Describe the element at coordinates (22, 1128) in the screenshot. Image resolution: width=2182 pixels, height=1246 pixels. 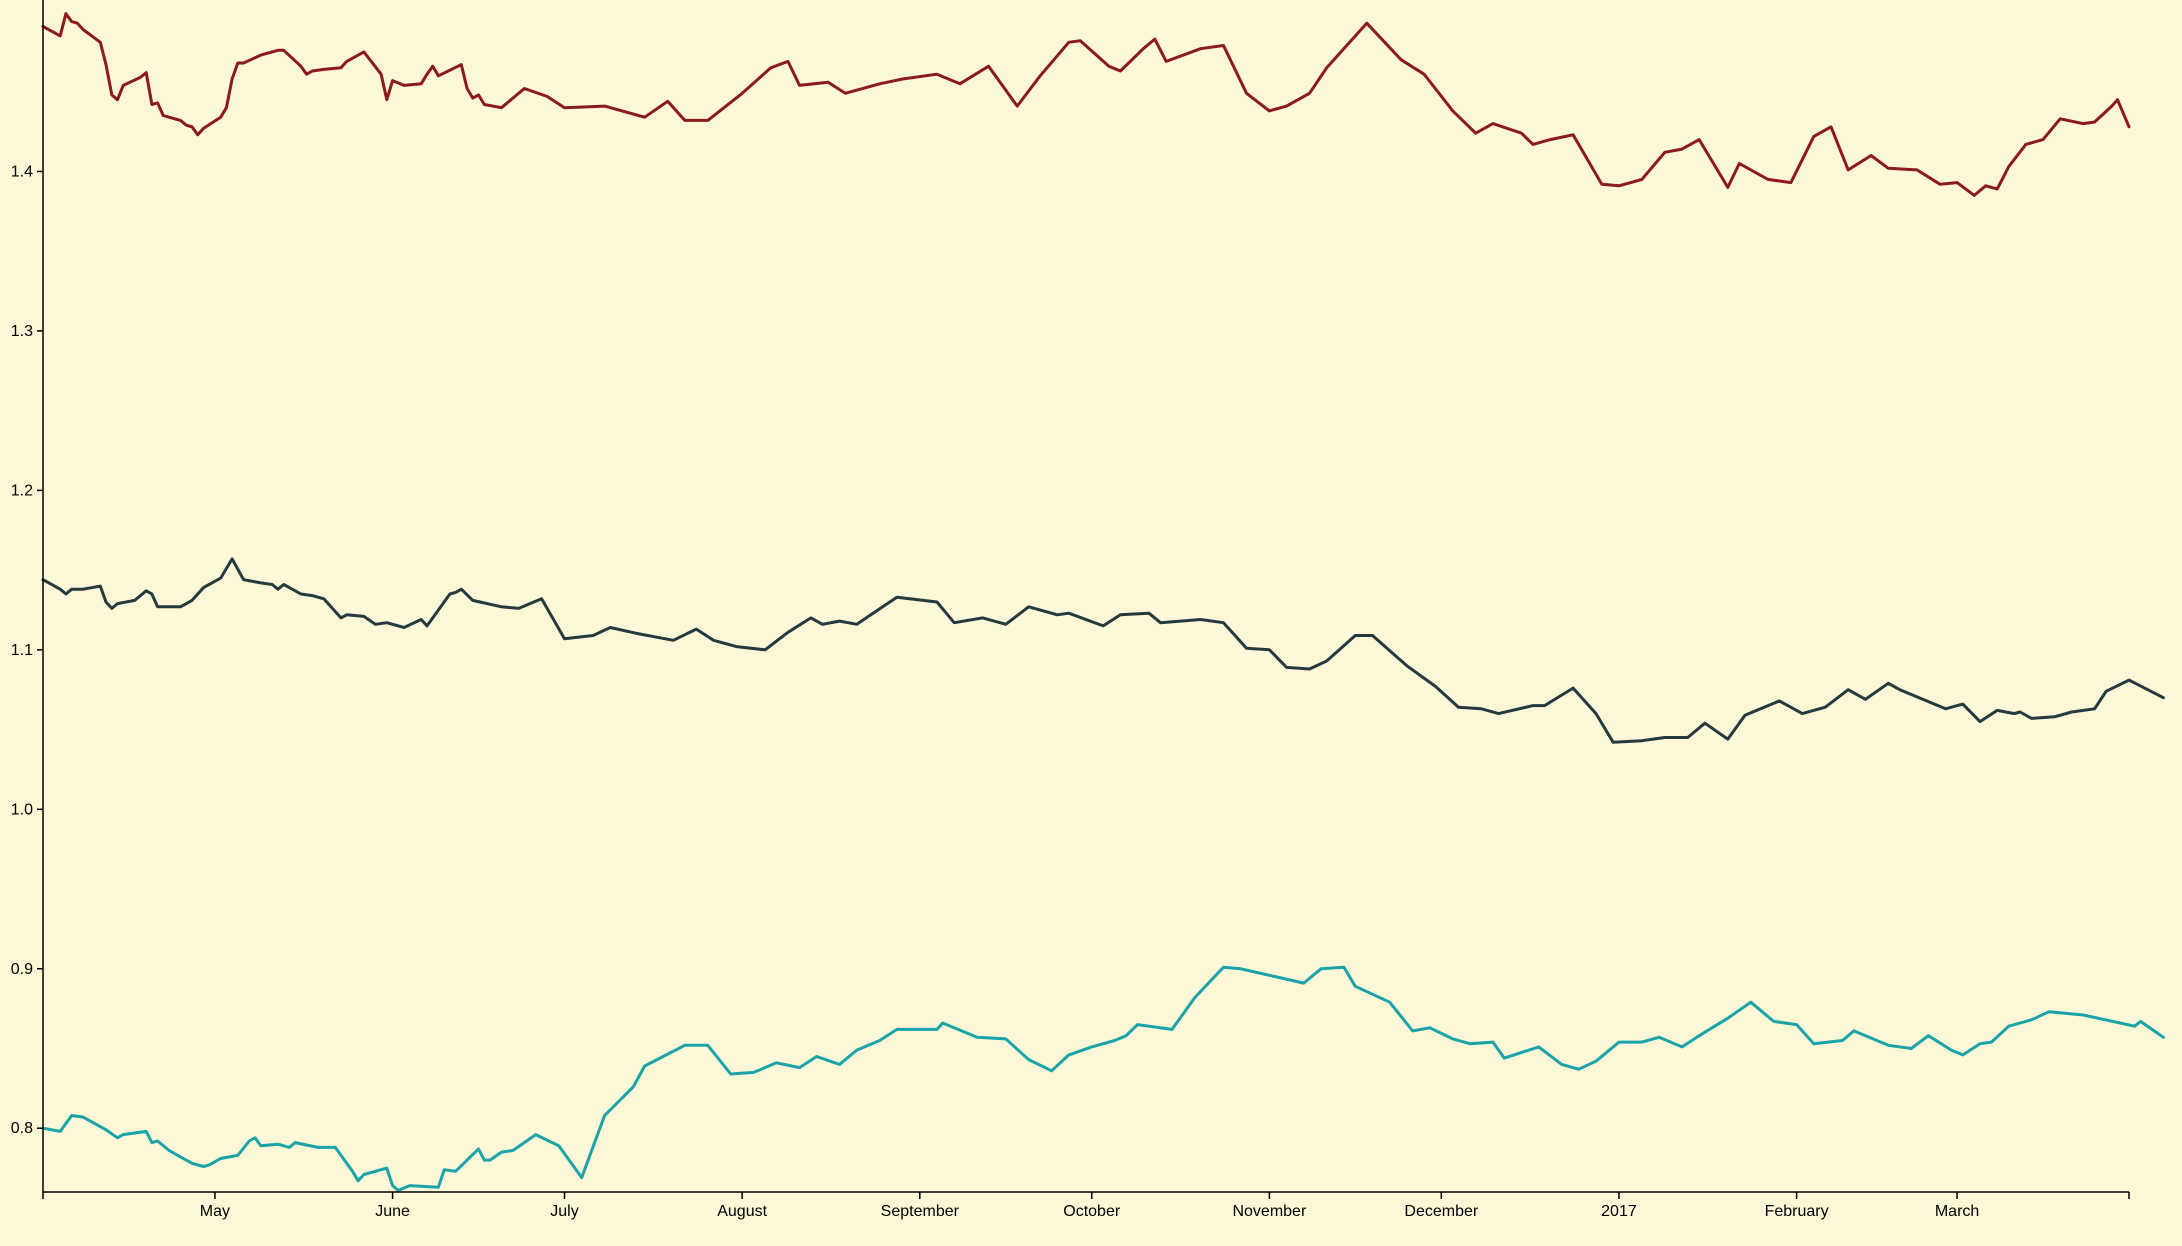
I see `y-tick-label: 0.8` at that location.